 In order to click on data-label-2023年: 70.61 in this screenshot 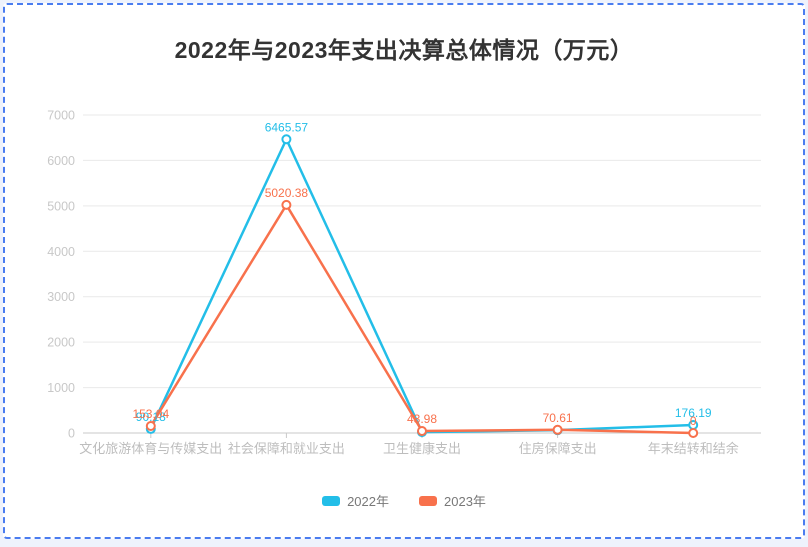, I will do `click(558, 418)`.